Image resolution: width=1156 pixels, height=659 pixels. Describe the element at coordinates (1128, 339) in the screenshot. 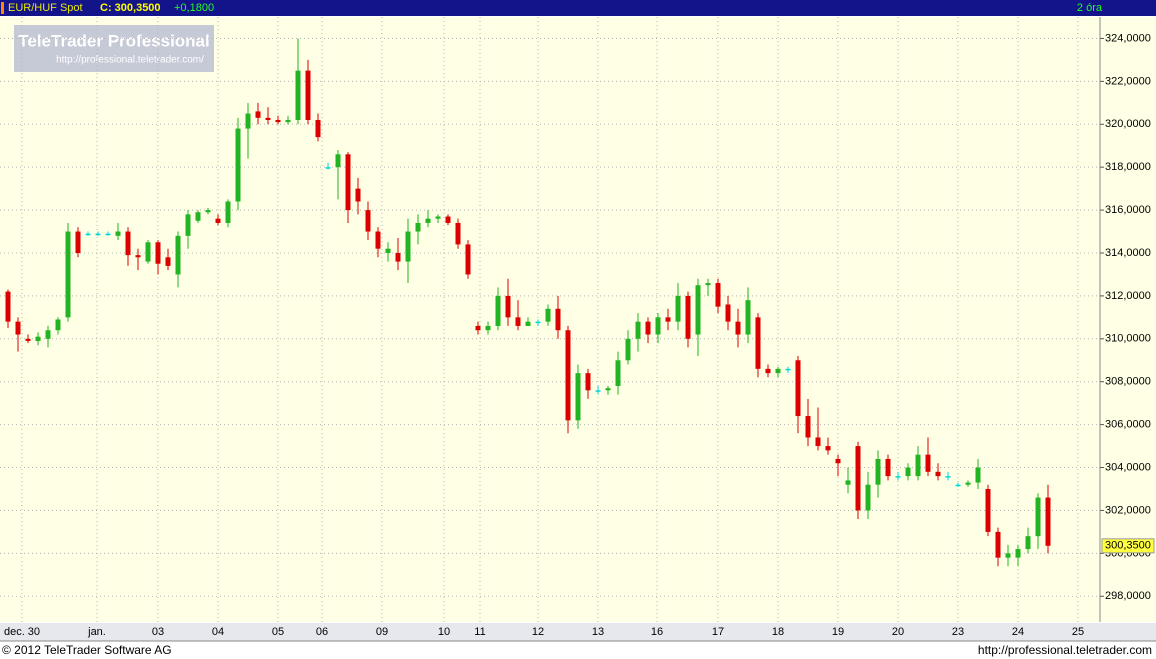

I see `y-tick-label: 310,0000` at that location.